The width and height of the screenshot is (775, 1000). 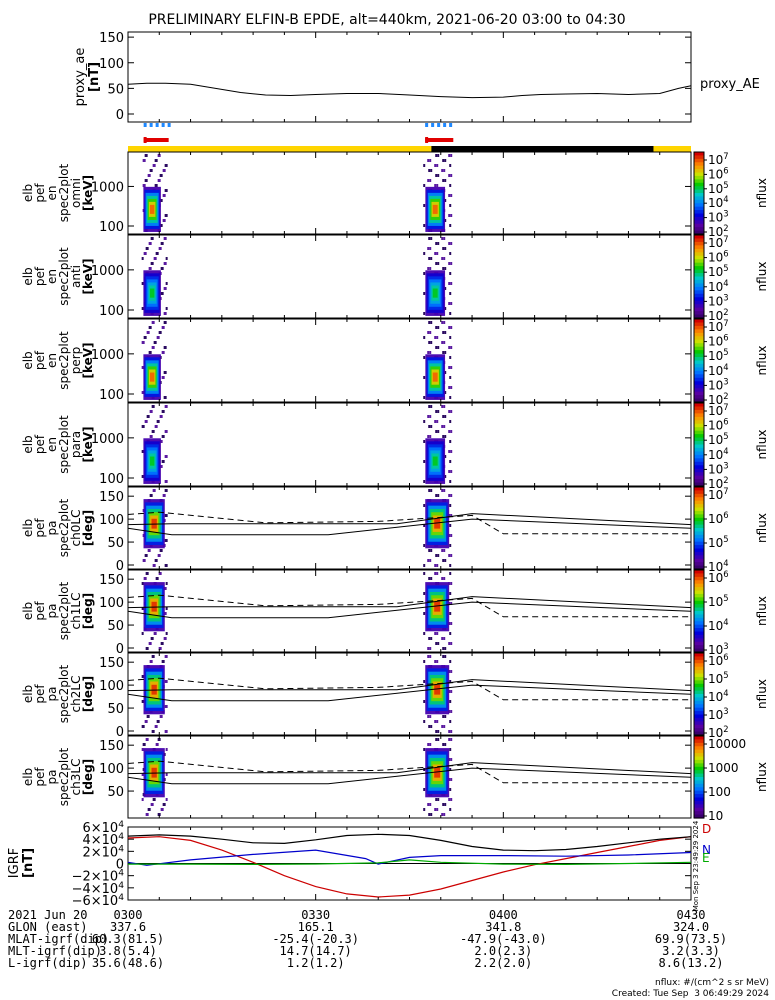 I want to click on field-aligned-line, so click(x=409, y=772).